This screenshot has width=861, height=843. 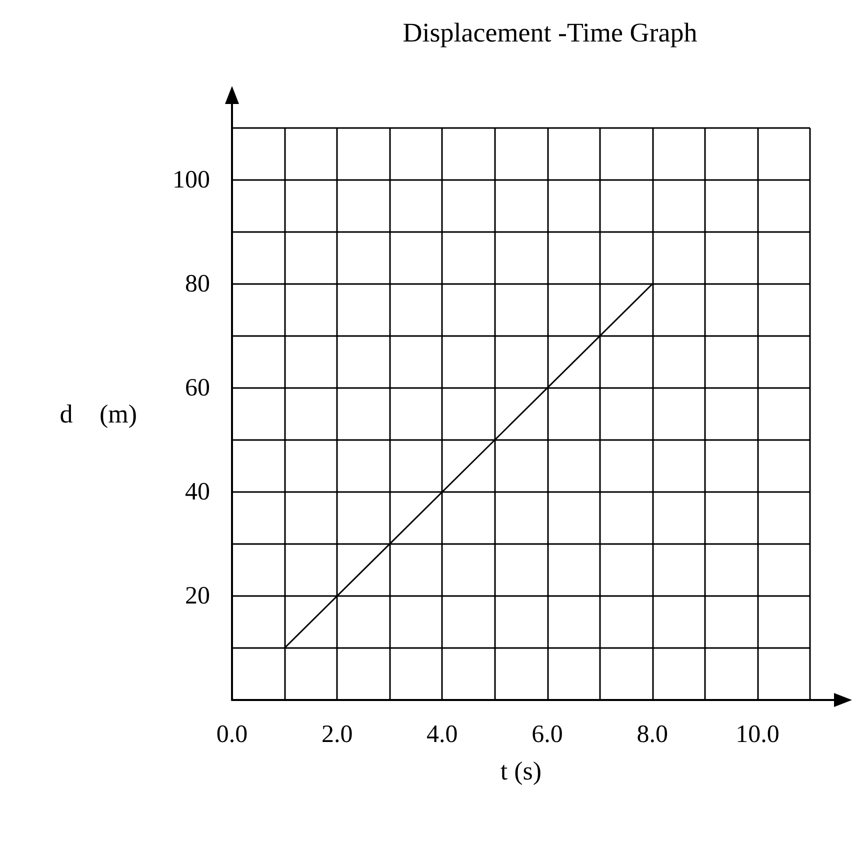 I want to click on chart-title: Displacement -Time Graph, so click(x=550, y=33).